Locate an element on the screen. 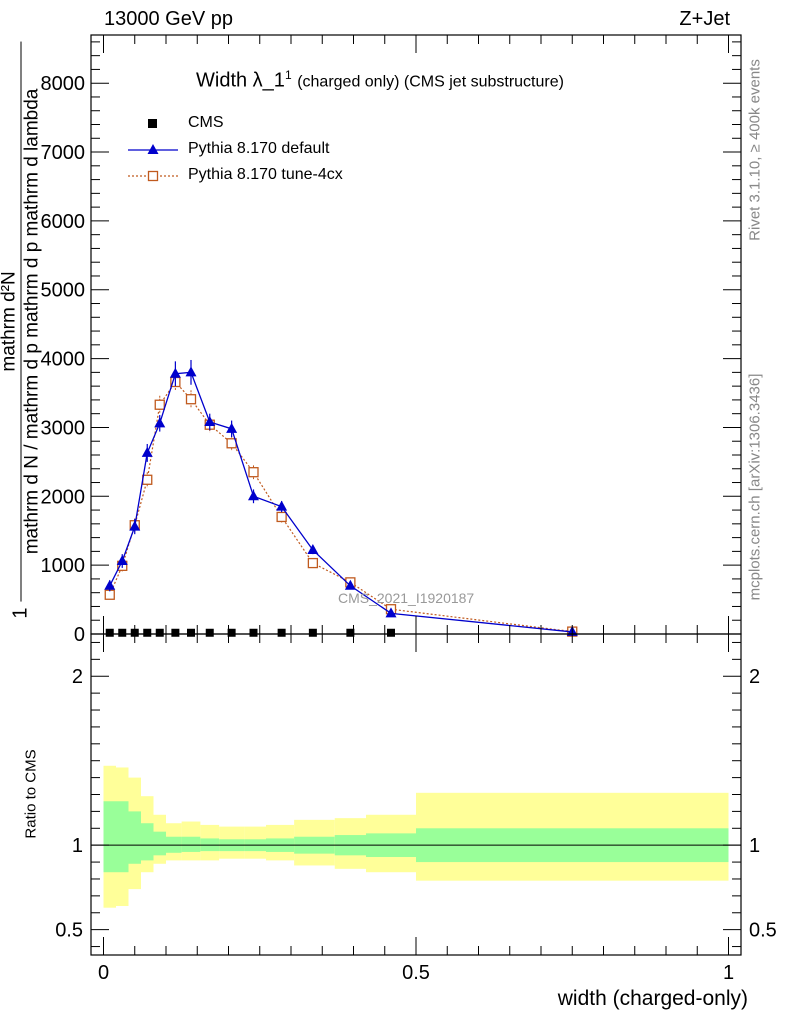 The width and height of the screenshot is (786, 1024). y-tick-label: 1000 is located at coordinates (63, 566).